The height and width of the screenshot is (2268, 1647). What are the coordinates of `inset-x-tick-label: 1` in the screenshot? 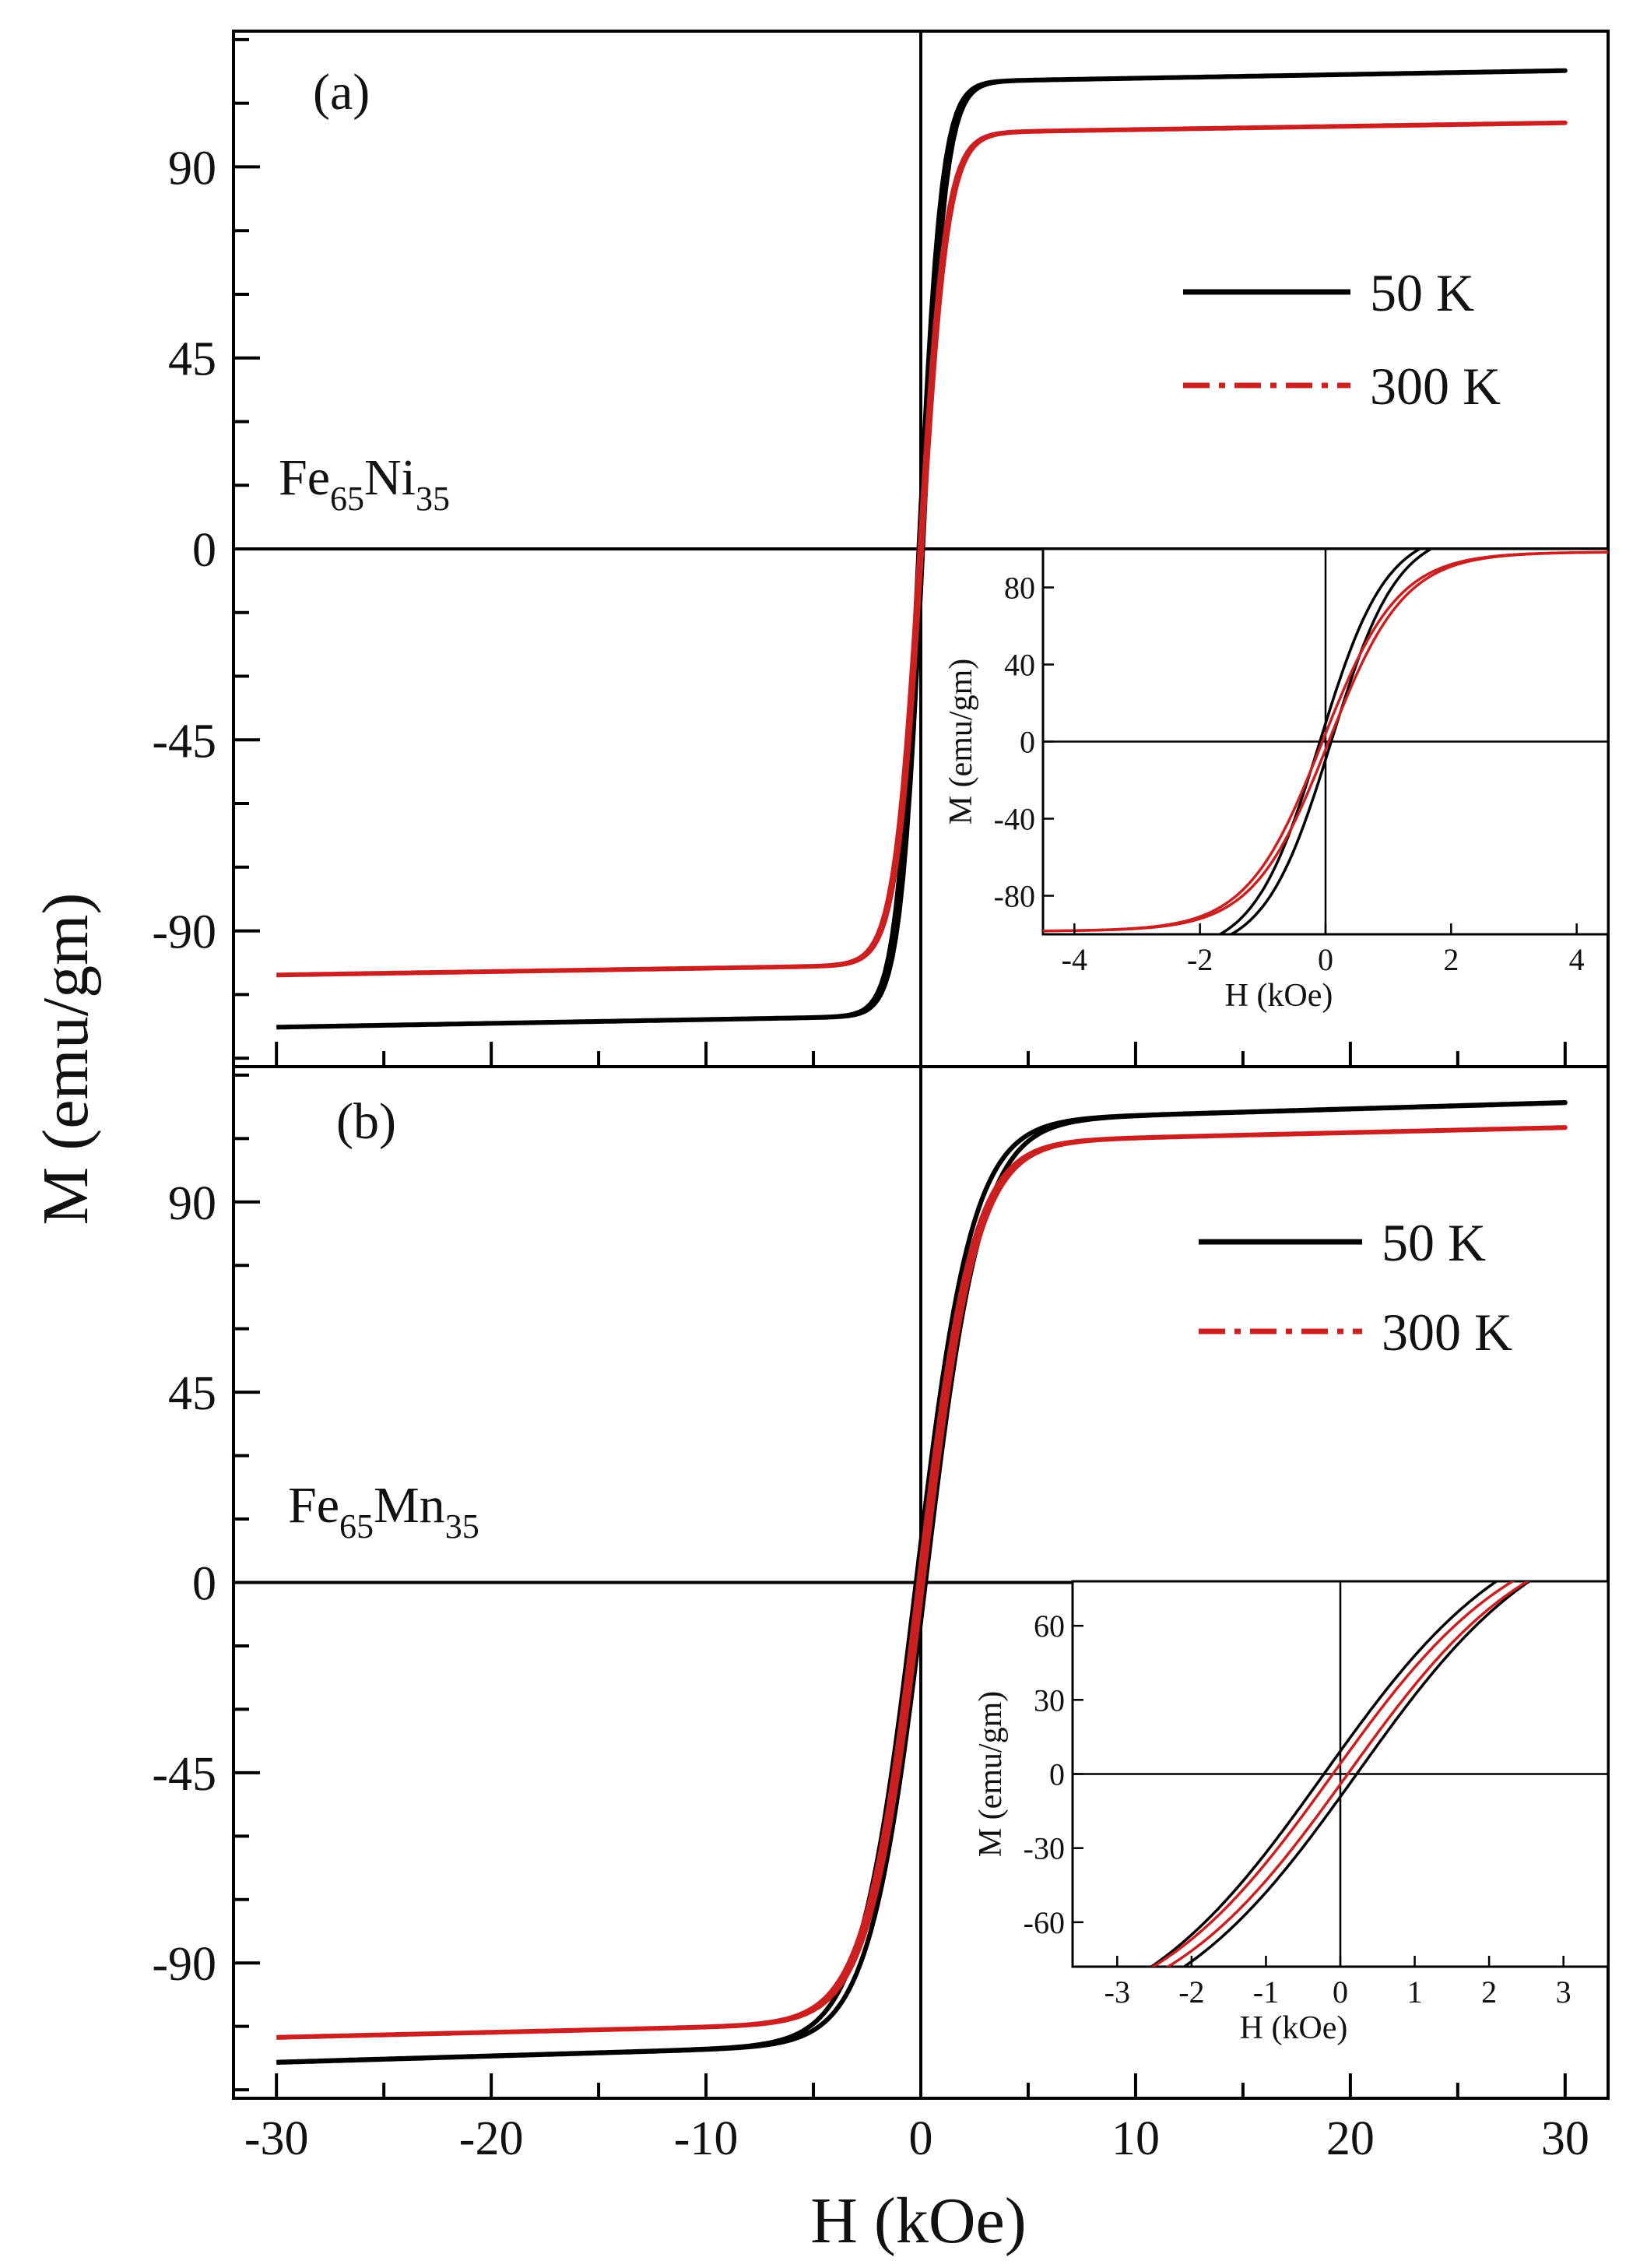 It's located at (1415, 1992).